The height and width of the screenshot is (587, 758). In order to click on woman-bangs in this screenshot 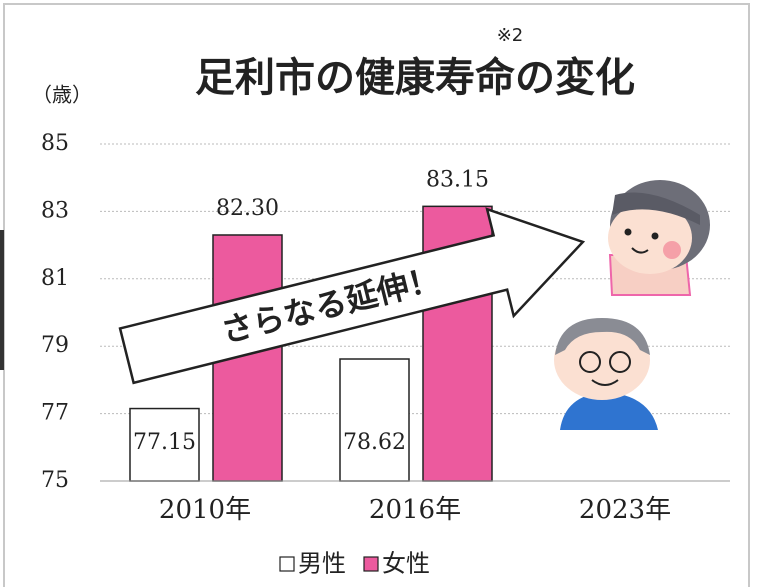, I will do `click(656, 208)`.